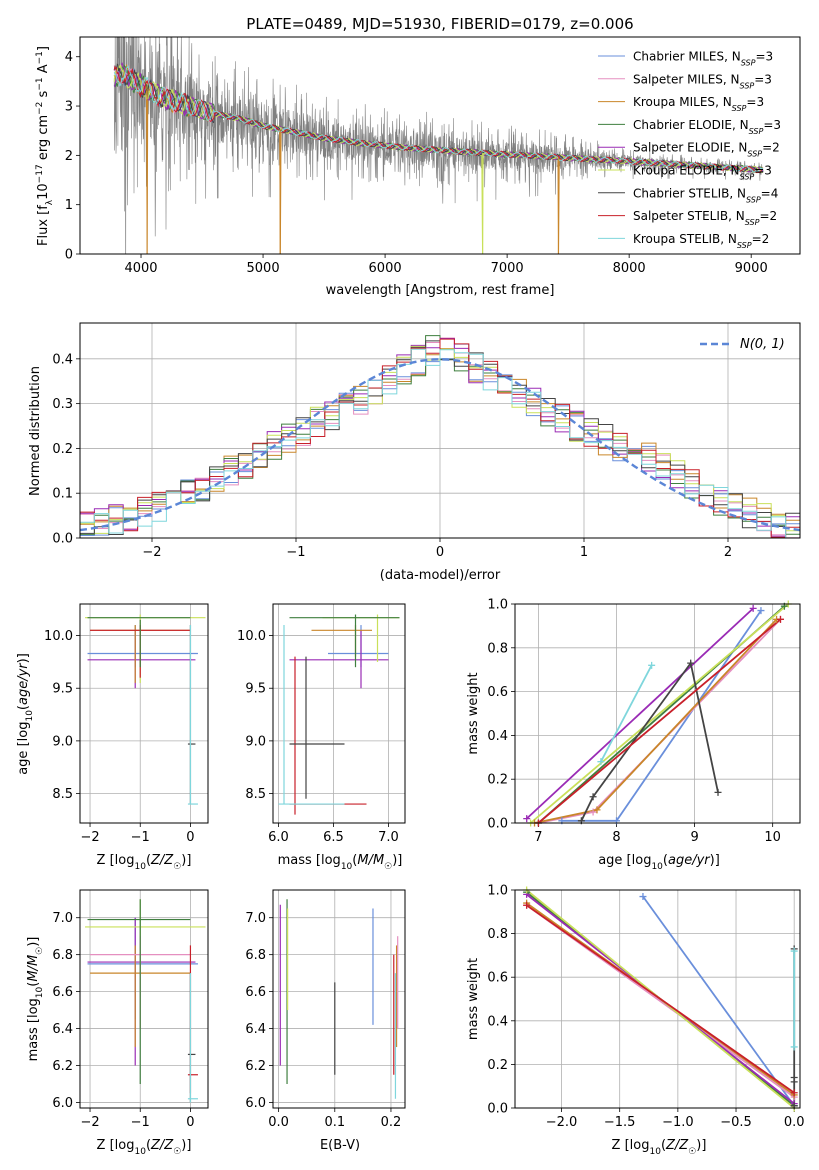  I want to click on x-tick-label: −2.0, so click(562, 1122).